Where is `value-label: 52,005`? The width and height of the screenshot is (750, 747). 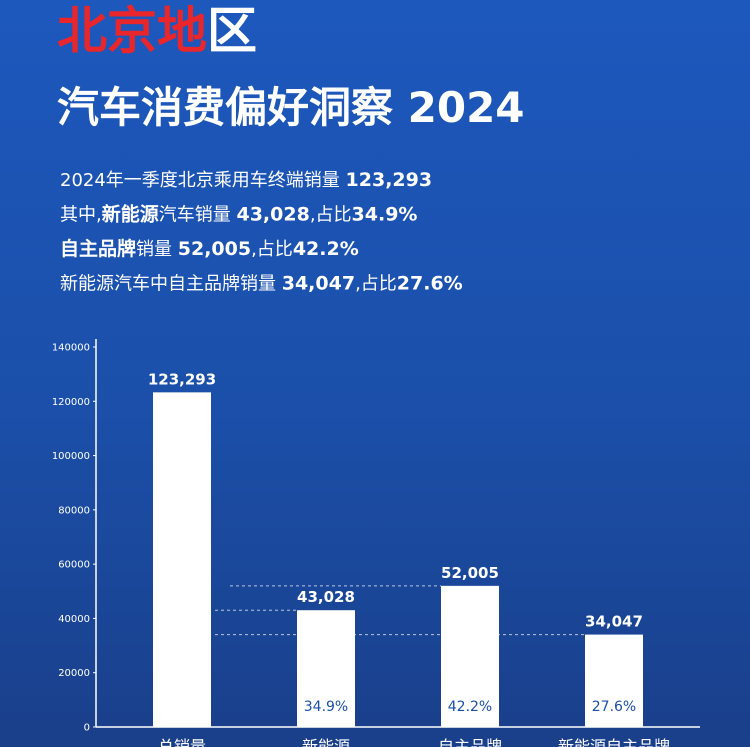
value-label: 52,005 is located at coordinates (470, 573).